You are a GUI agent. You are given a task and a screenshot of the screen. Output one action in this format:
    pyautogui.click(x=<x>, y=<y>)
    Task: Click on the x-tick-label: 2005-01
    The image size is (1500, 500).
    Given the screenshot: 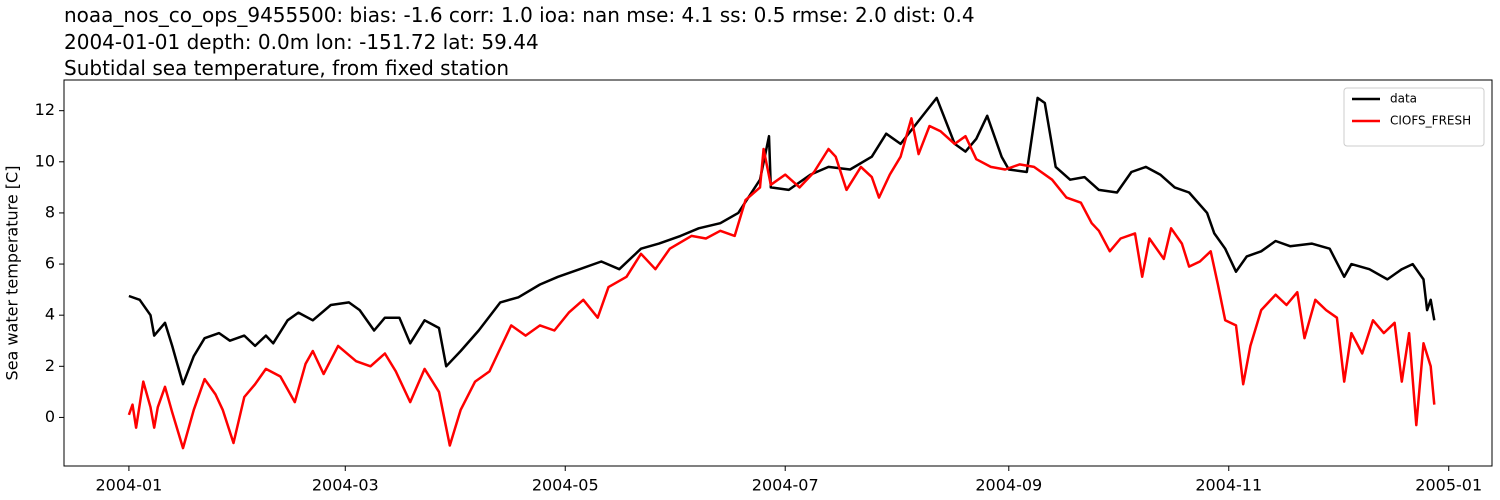 What is the action you would take?
    pyautogui.click(x=1448, y=485)
    